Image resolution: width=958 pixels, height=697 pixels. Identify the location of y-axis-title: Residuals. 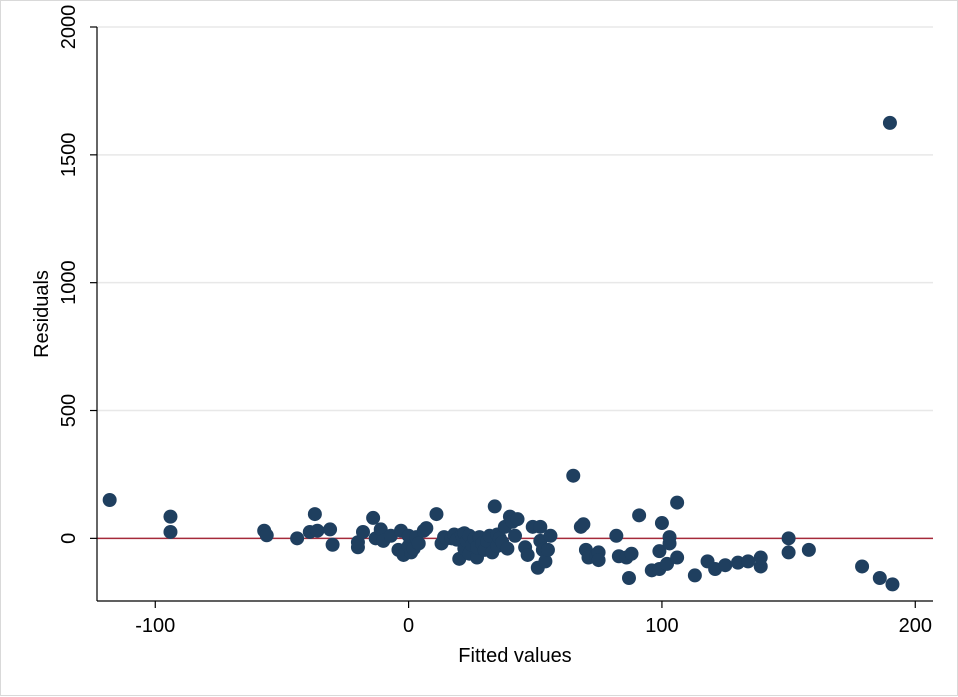
(42, 314).